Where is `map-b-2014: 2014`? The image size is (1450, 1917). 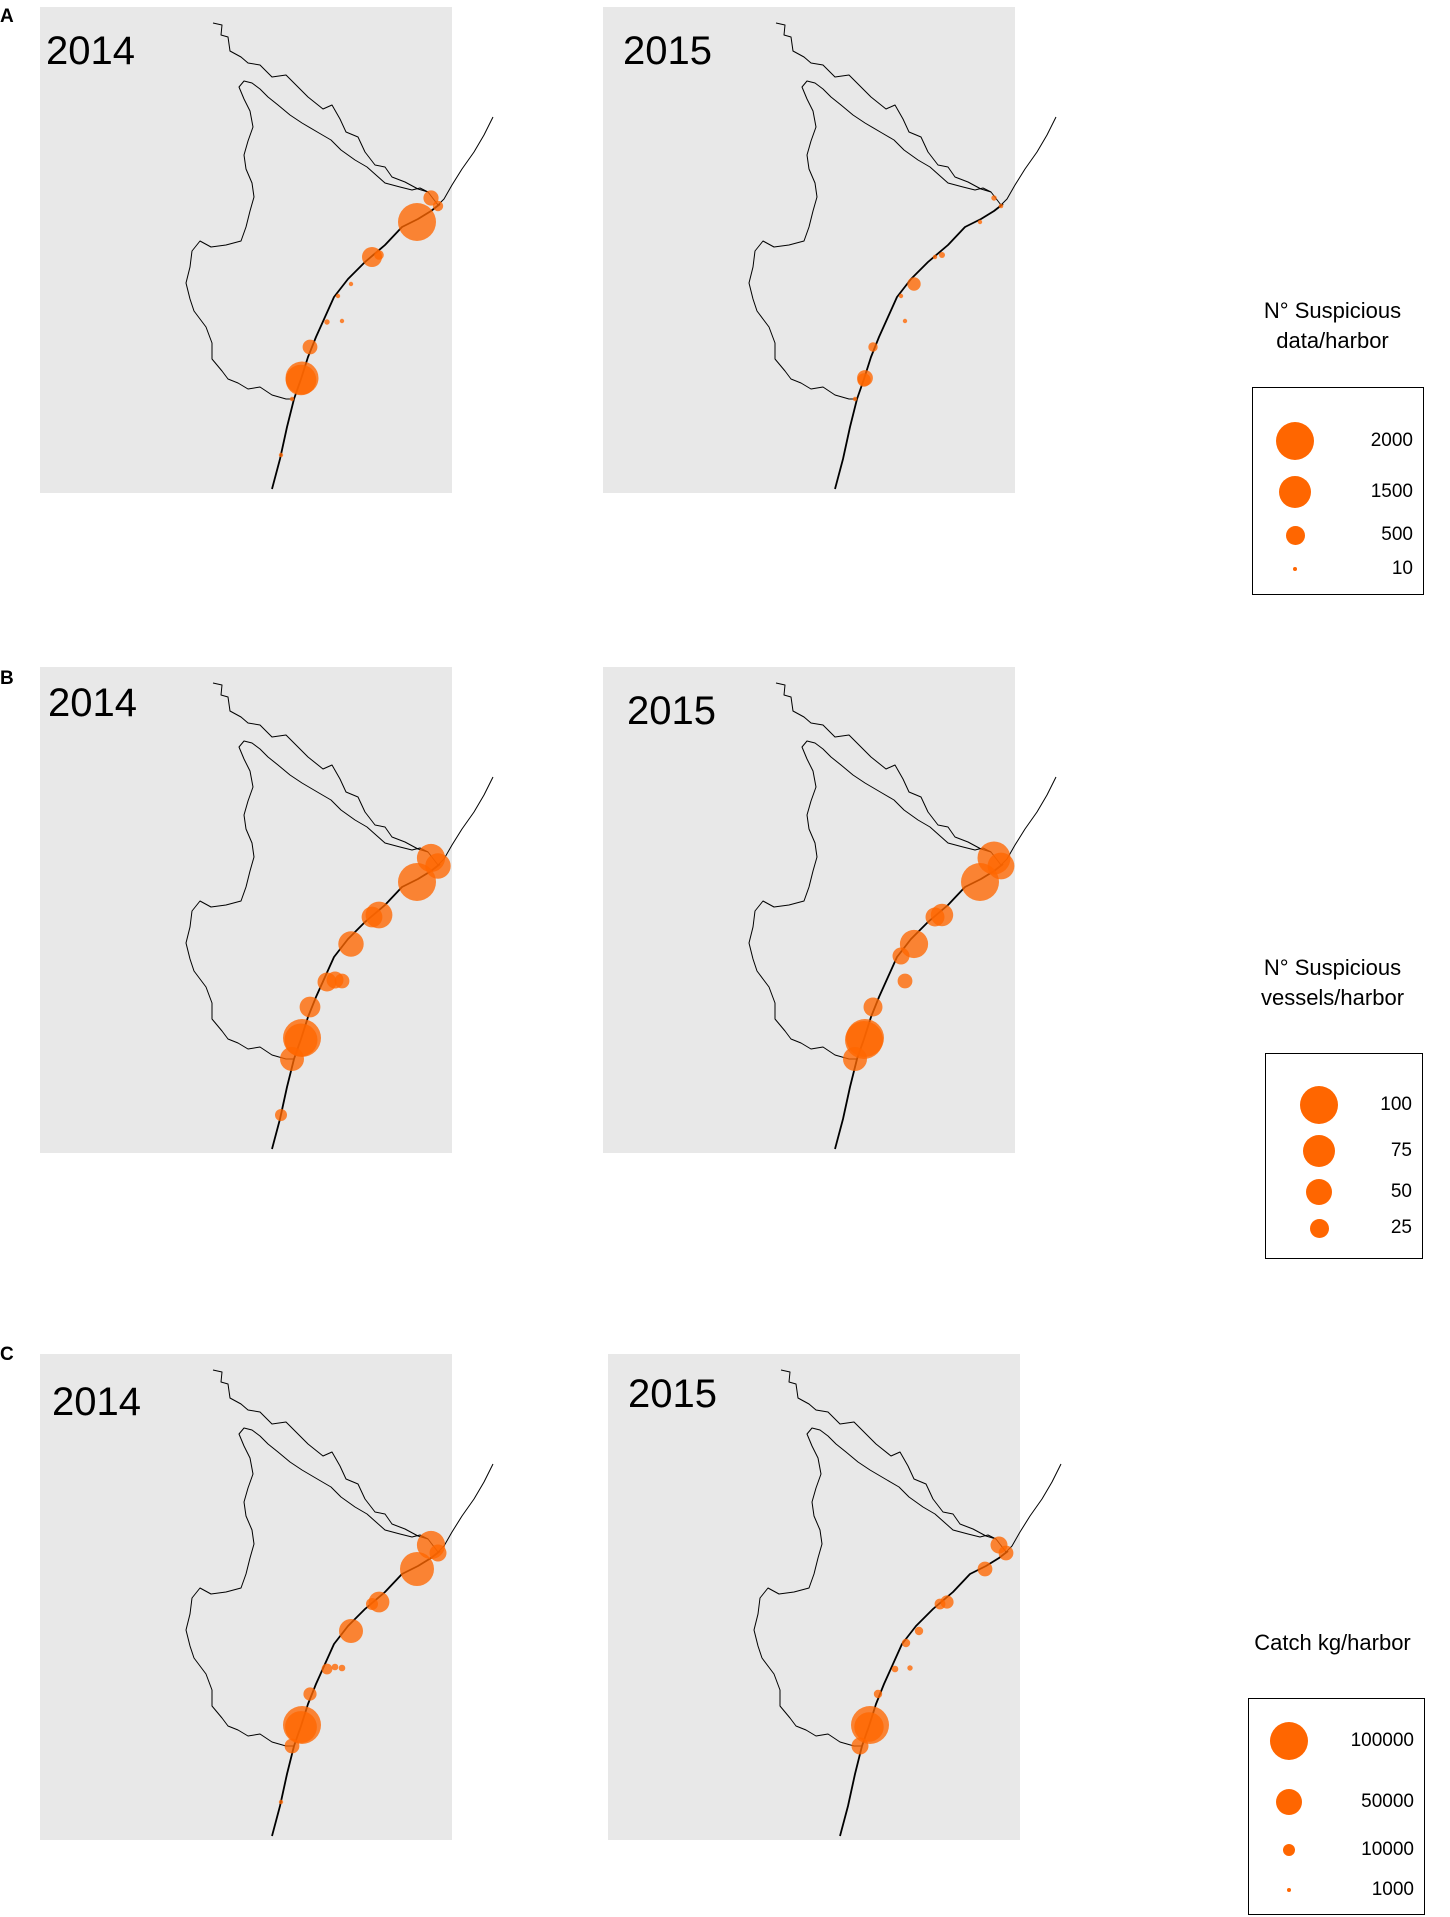 map-b-2014: 2014 is located at coordinates (296, 910).